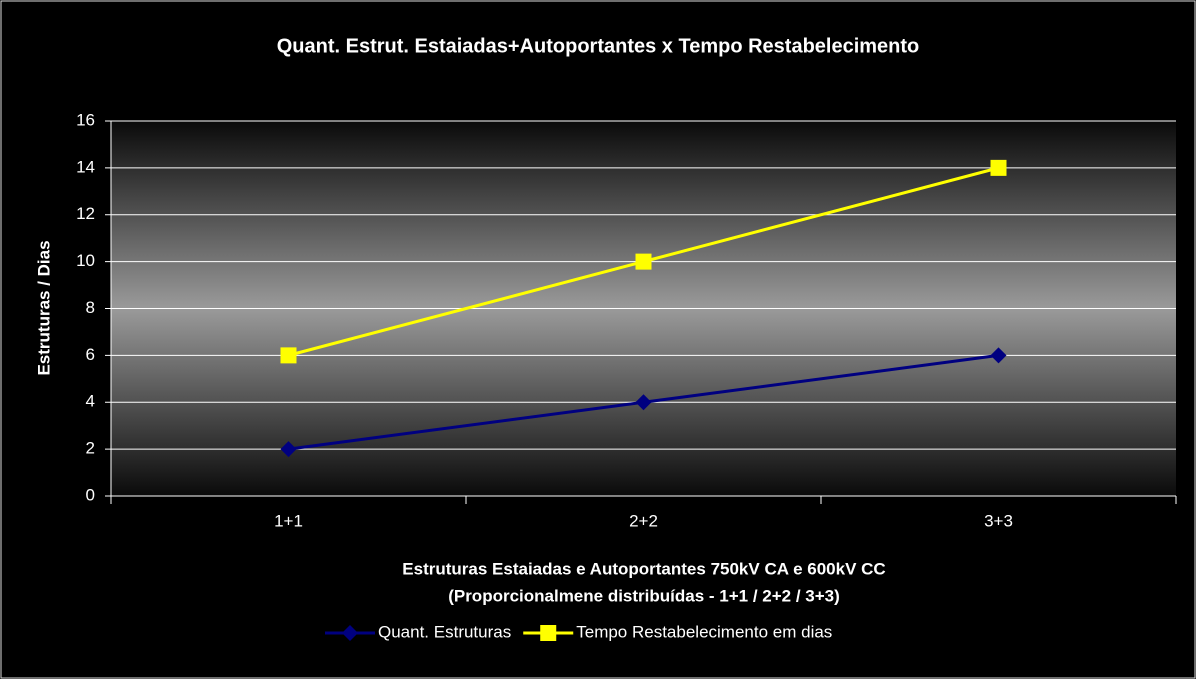  What do you see at coordinates (90, 494) in the screenshot?
I see `y-tick-label: 0` at bounding box center [90, 494].